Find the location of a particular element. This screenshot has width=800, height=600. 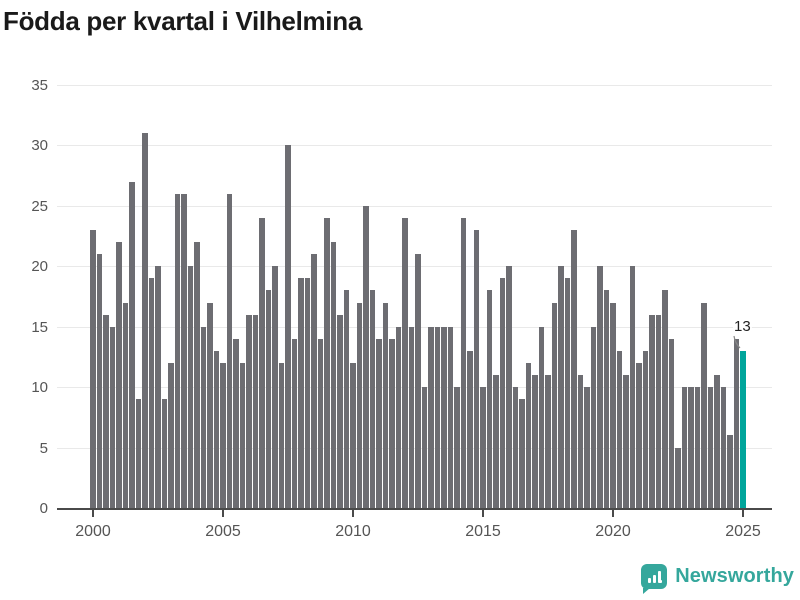

last-value-annotation: 13 is located at coordinates (742, 326).